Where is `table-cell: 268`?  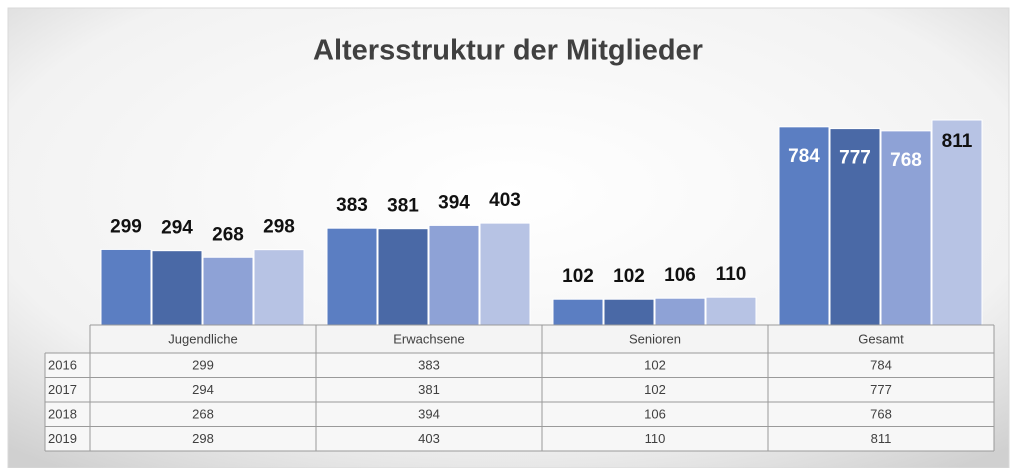 table-cell: 268 is located at coordinates (203, 414).